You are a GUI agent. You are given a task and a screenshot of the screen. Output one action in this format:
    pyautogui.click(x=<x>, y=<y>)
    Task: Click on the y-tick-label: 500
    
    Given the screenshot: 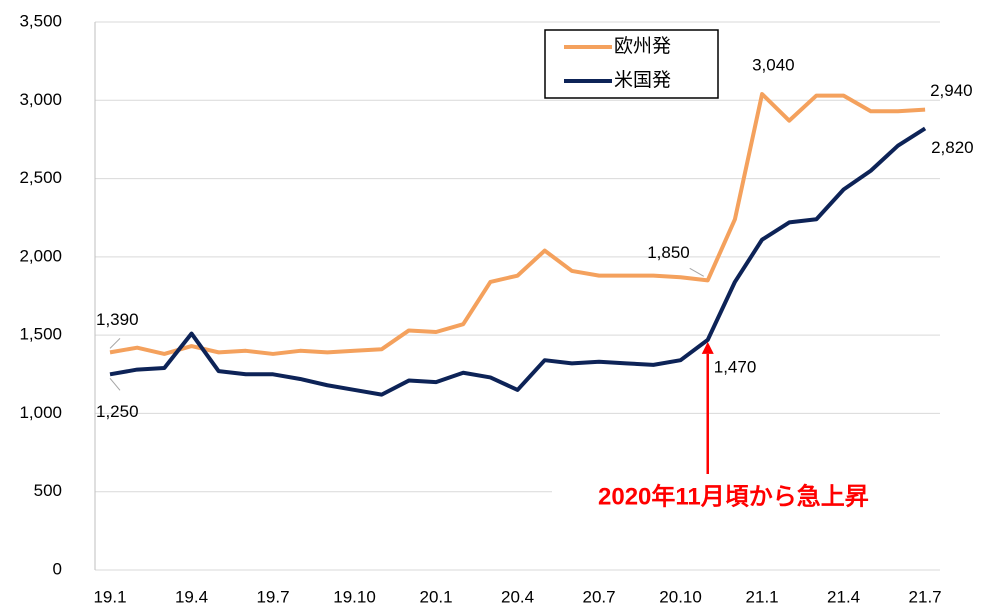 What is the action you would take?
    pyautogui.click(x=48, y=490)
    